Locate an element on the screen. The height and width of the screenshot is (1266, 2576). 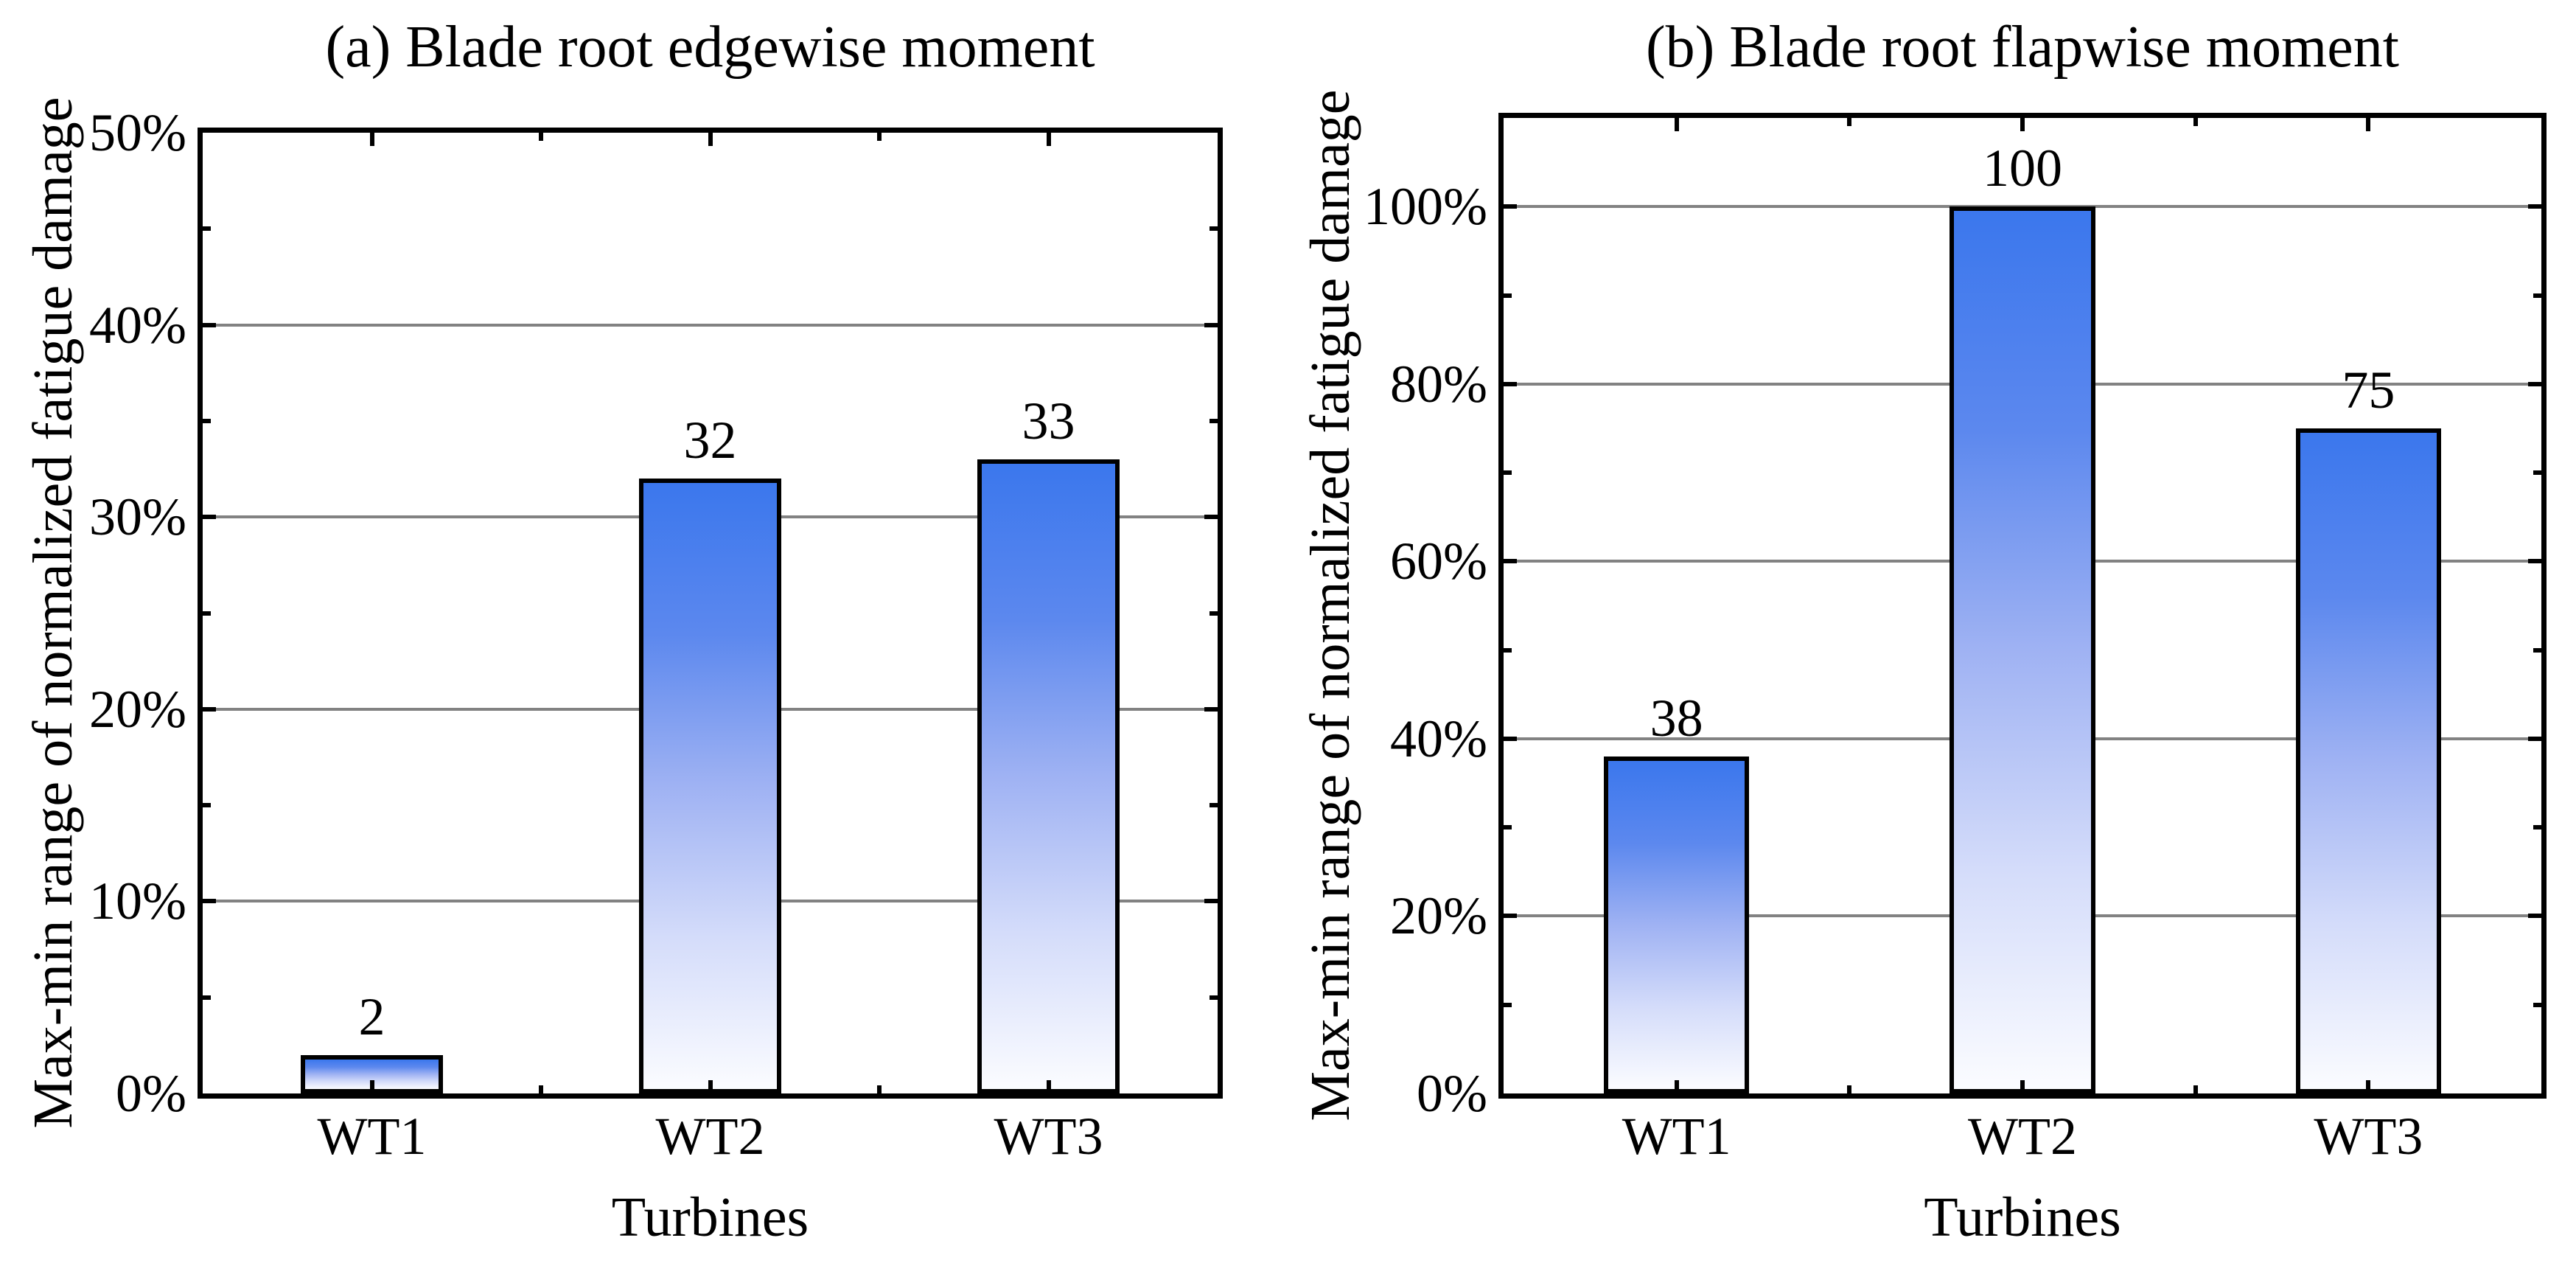
panel-b-x-axis-label: Turbines is located at coordinates (2022, 1217).